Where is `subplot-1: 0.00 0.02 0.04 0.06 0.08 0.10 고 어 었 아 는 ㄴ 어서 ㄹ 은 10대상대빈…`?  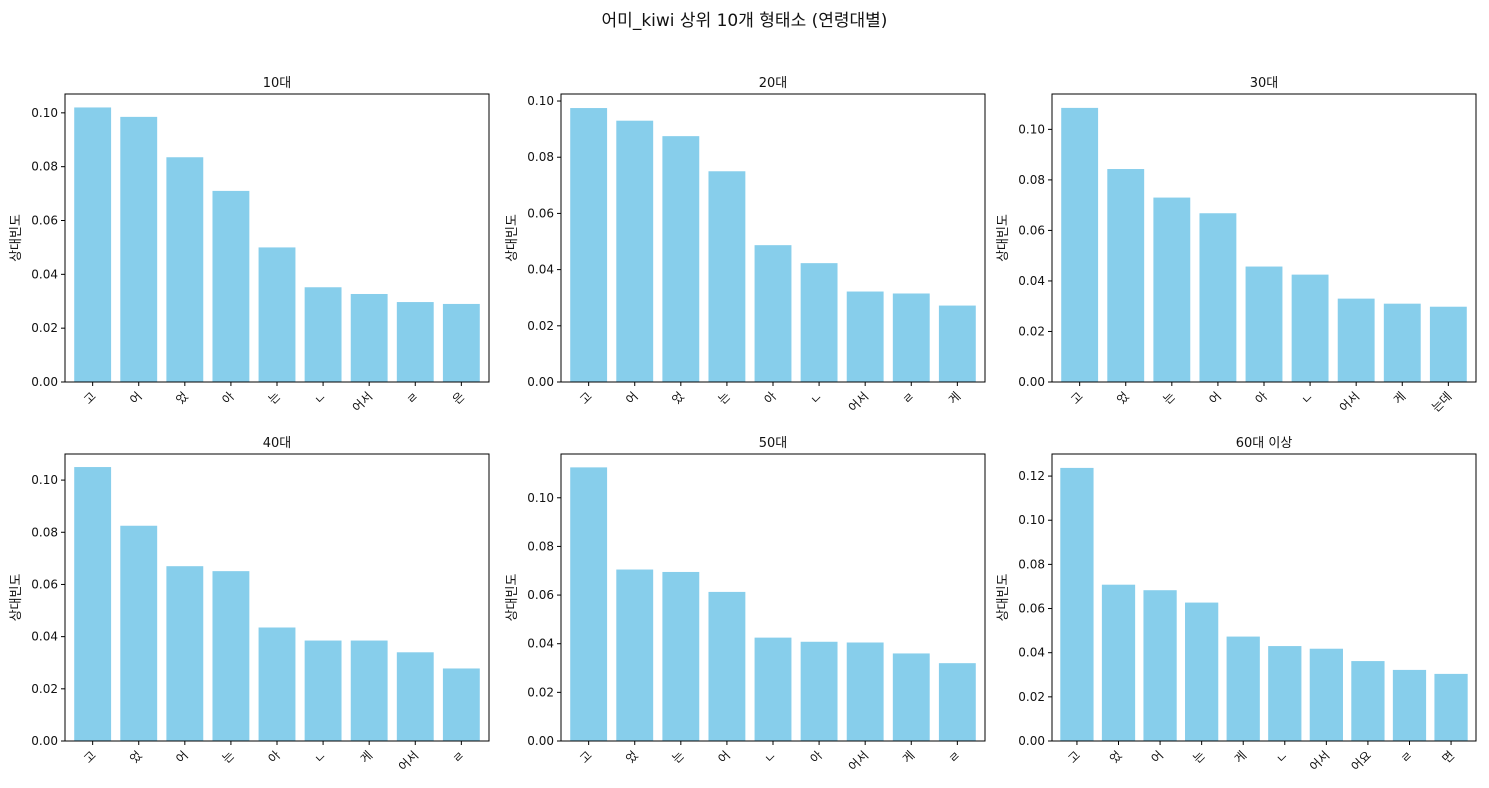 subplot-1: 0.00 0.02 0.04 0.06 0.08 0.10 고 어 었 아 는 ㄴ 어서 ㄹ 은 10대상대빈… is located at coordinates (249, 245).